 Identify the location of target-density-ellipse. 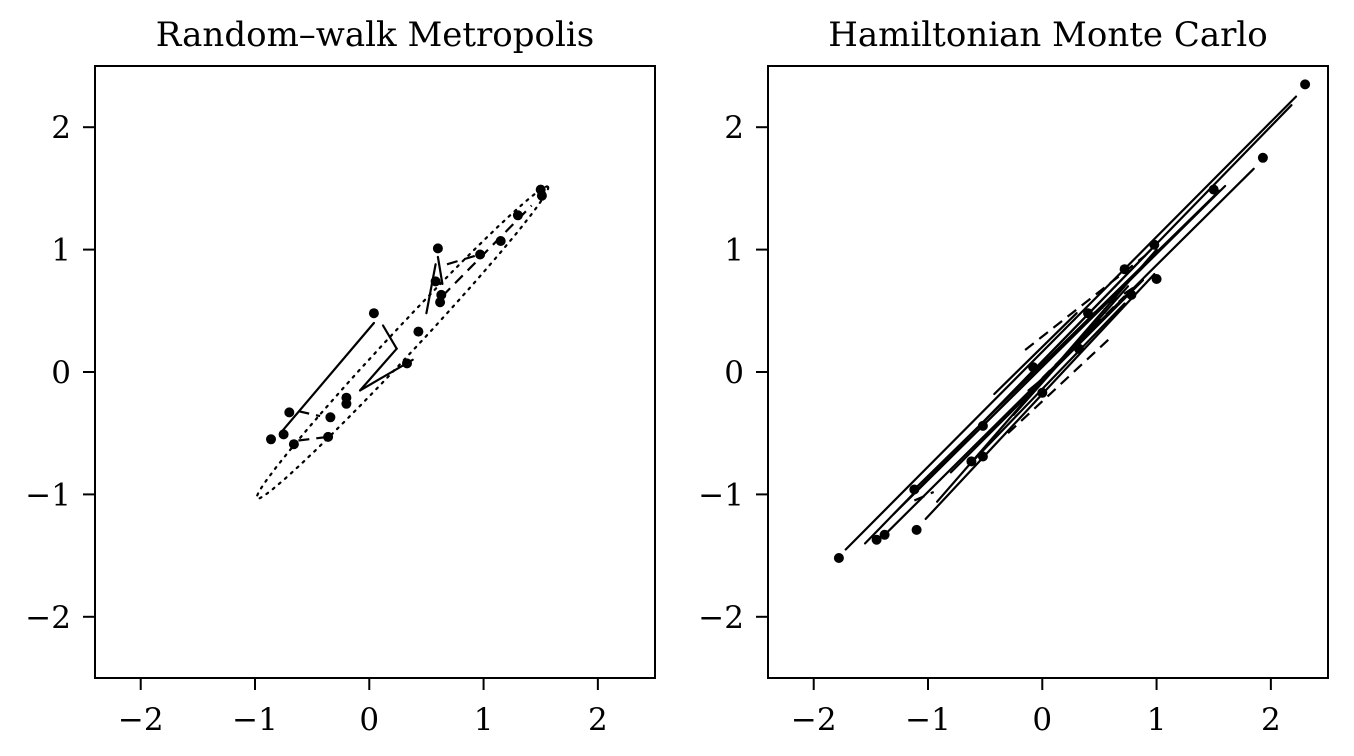
(402, 342).